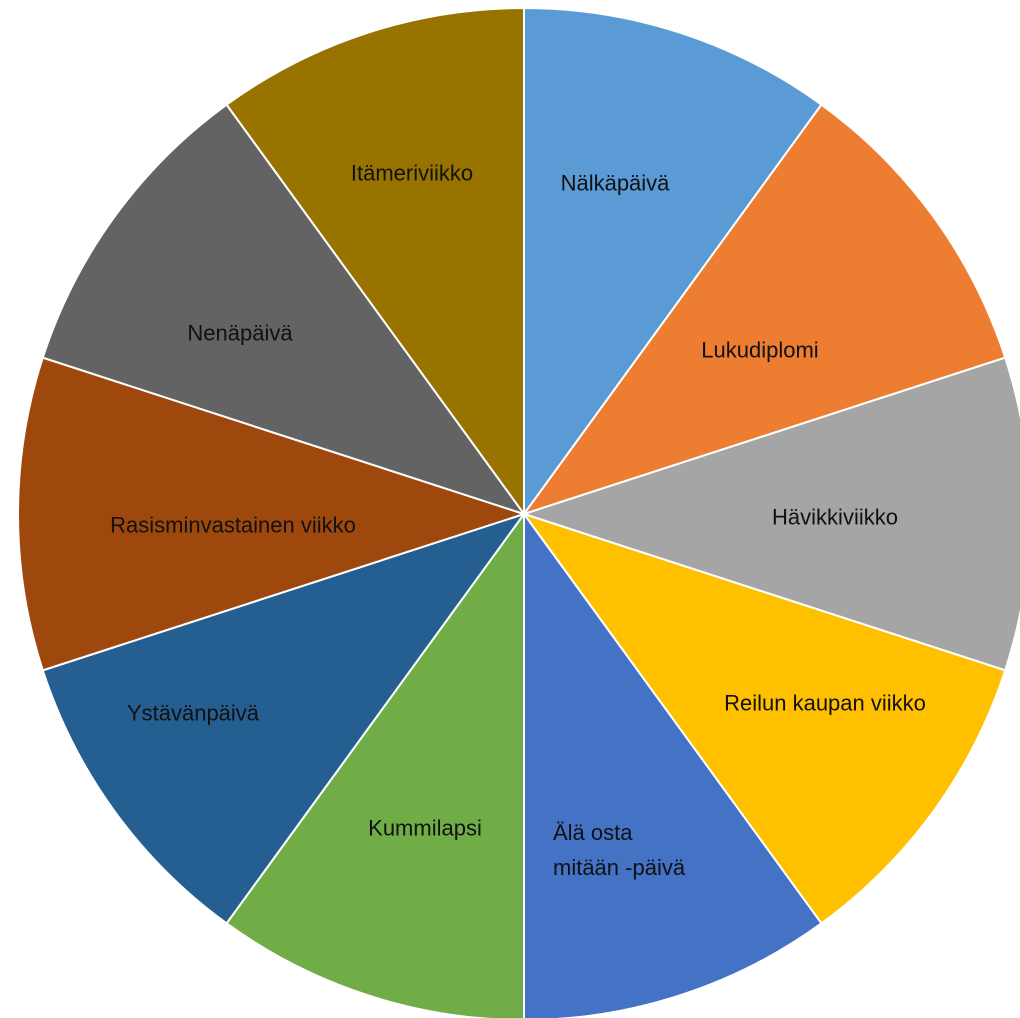 This screenshot has width=1020, height=1018. What do you see at coordinates (835, 517) in the screenshot?
I see `slice-label: Hävikkiviikko` at bounding box center [835, 517].